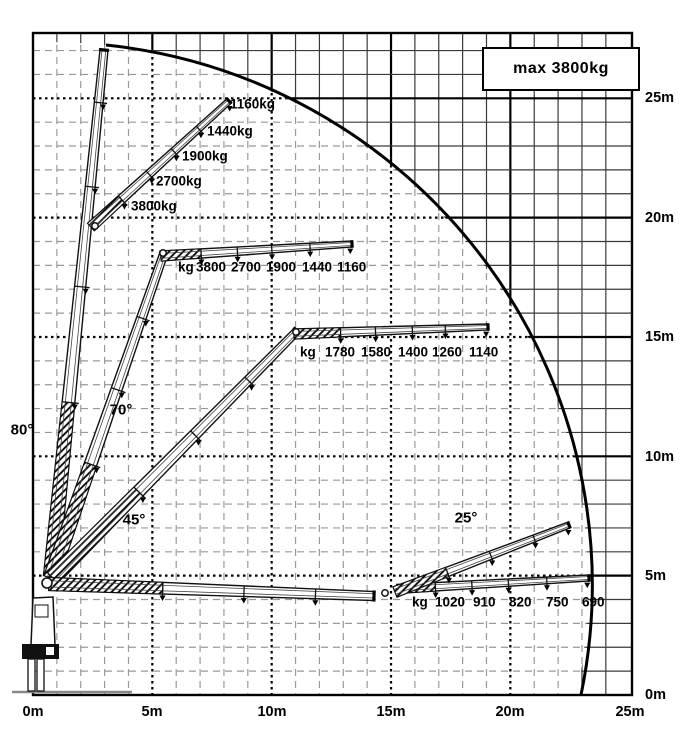 This screenshot has height=743, width=697. Describe the element at coordinates (509, 712) in the screenshot. I see `x-axis-tick-label: 20m` at that location.